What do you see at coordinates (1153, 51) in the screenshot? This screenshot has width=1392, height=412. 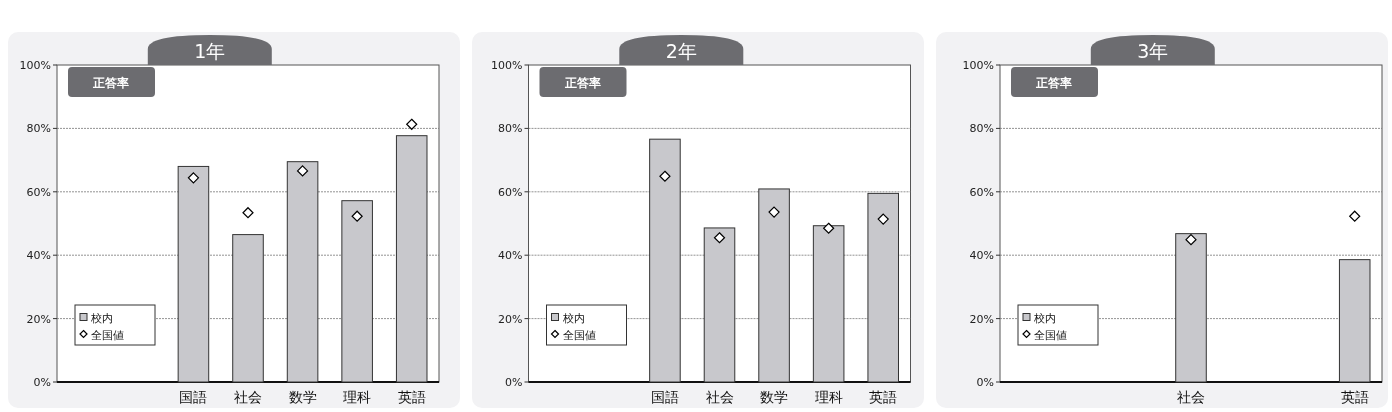 I see `chart-title: 3年` at bounding box center [1153, 51].